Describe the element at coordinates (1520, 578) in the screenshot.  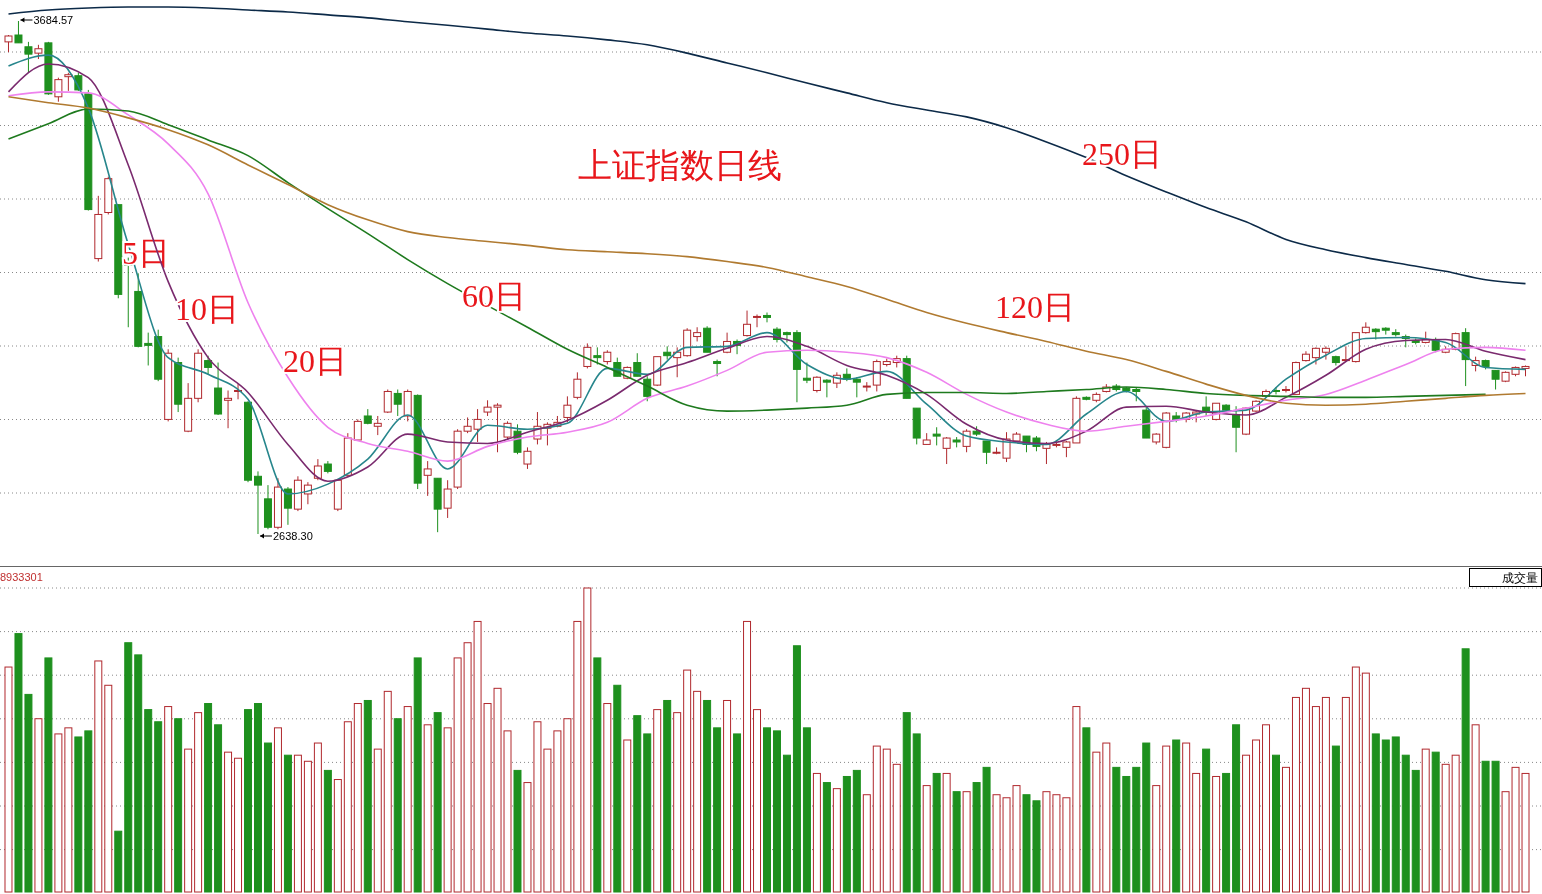
I see `chart-title: 成交量` at that location.